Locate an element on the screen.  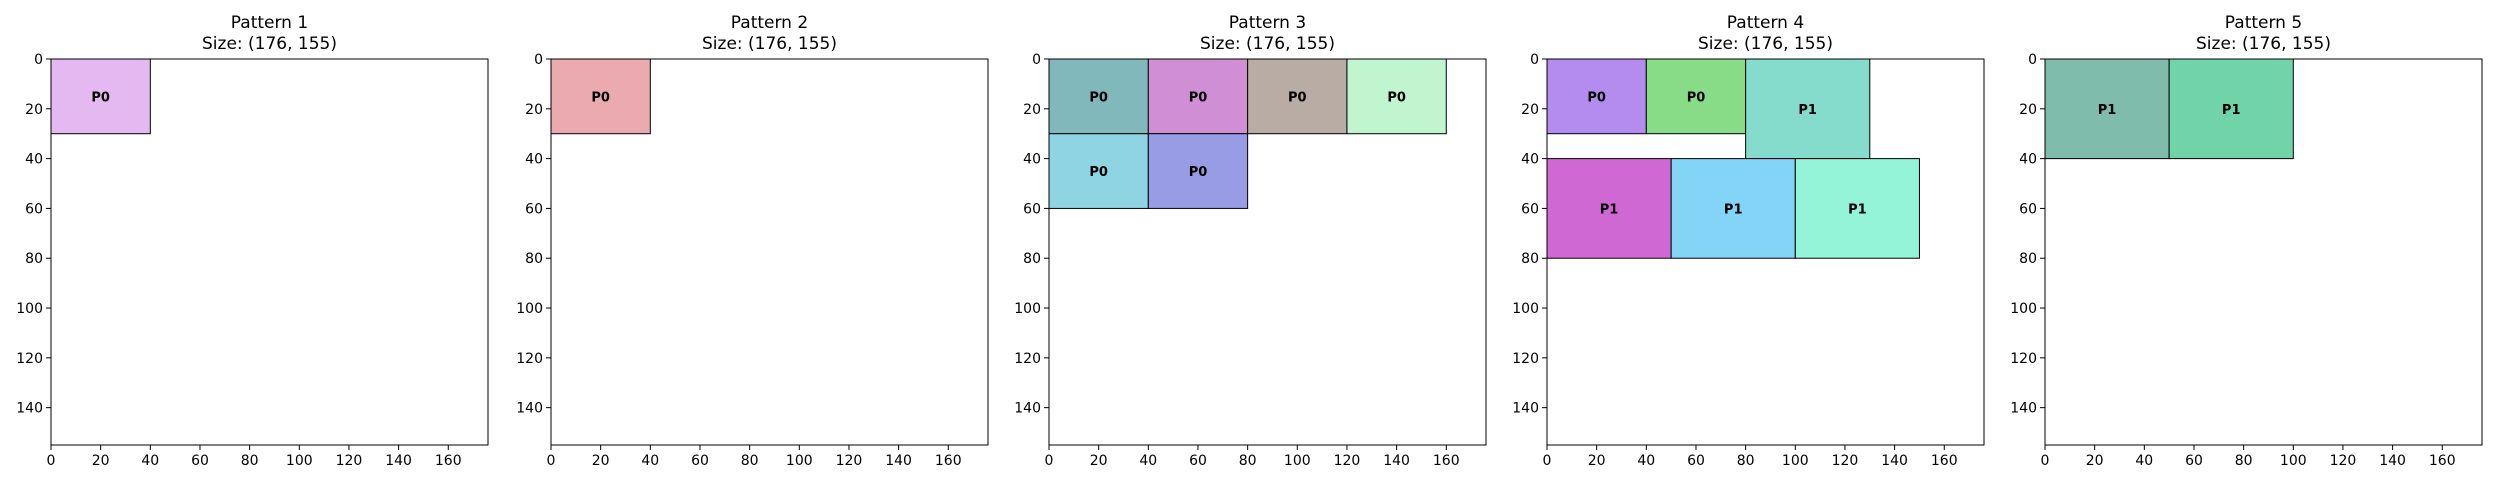
chart-title: Pattern 2 is located at coordinates (769, 23).